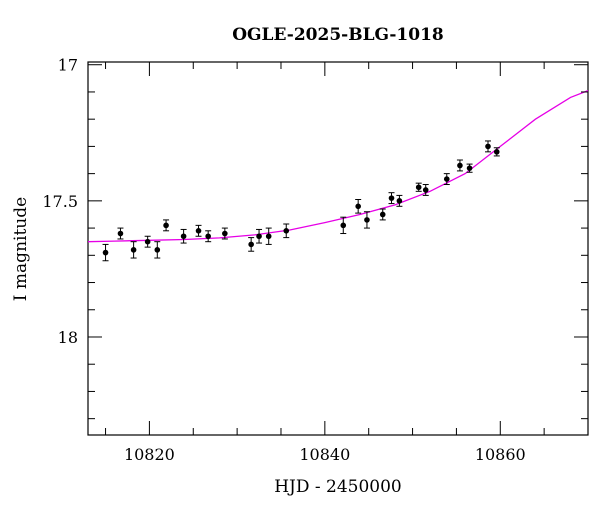 The height and width of the screenshot is (512, 600). I want to click on x-tick-label: 10820, so click(149, 454).